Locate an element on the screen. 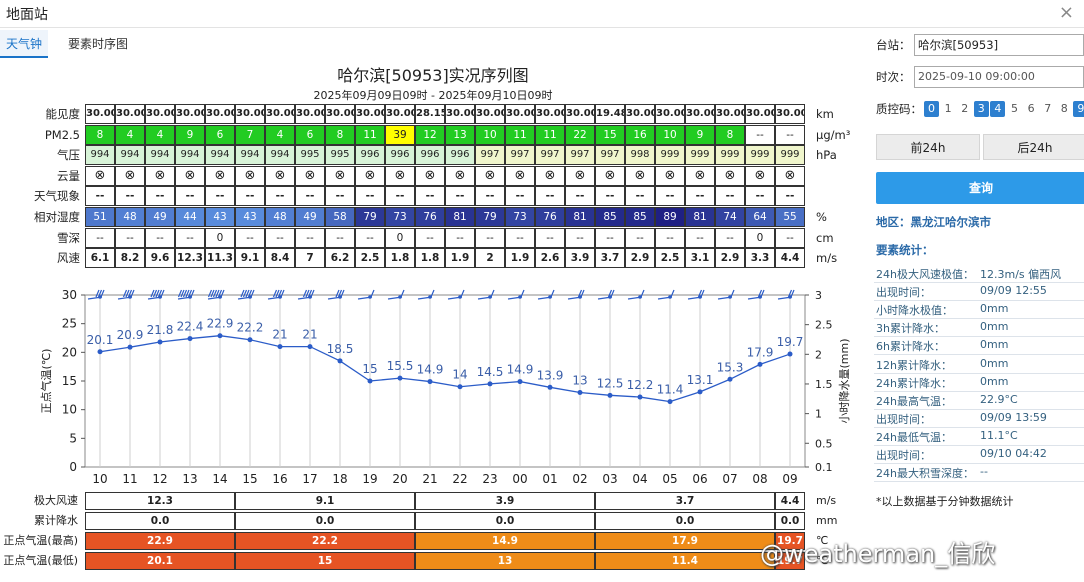 The width and height of the screenshot is (1084, 582). x-tick-label: 06 is located at coordinates (699, 479).